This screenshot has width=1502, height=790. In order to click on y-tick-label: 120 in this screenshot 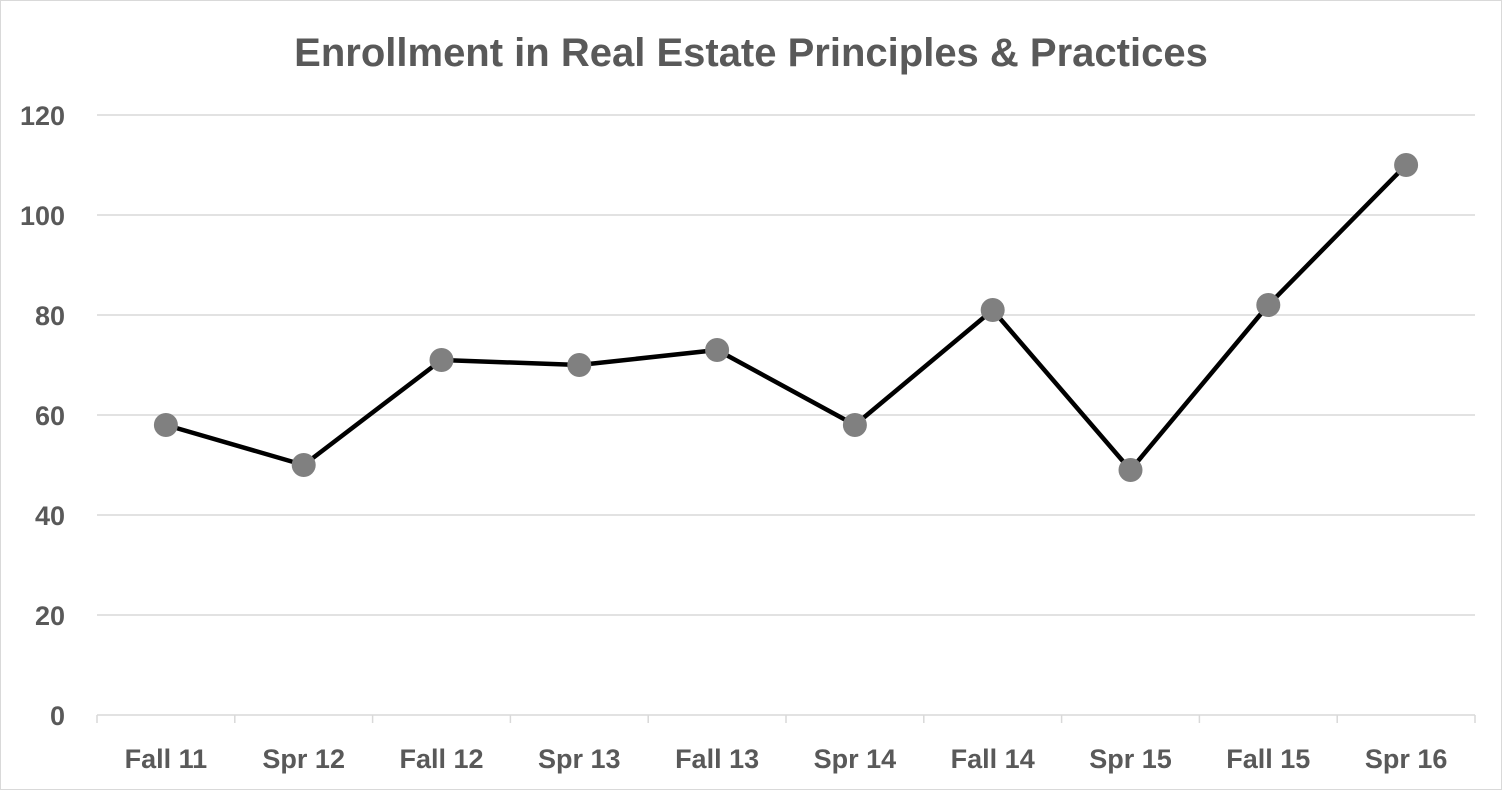, I will do `click(42, 116)`.